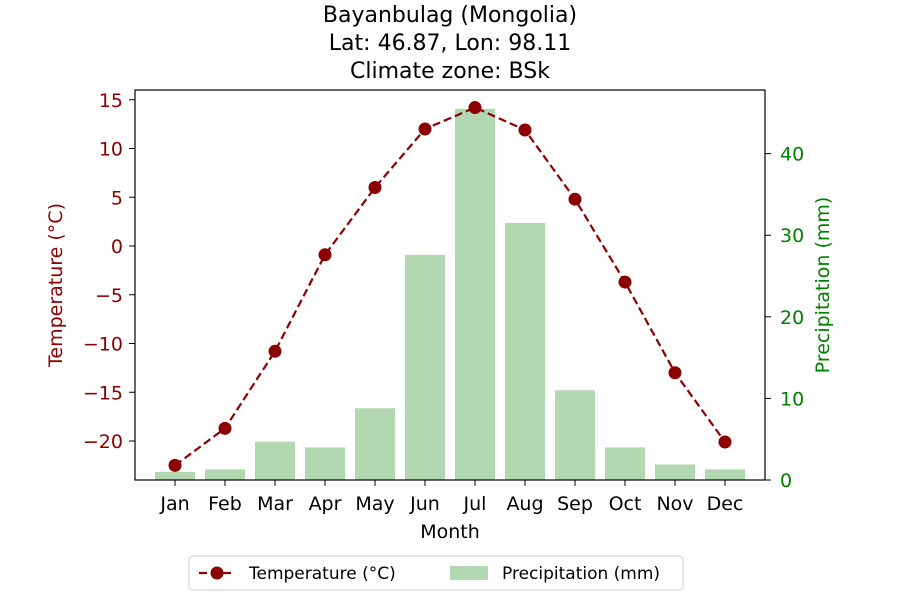 The image size is (900, 604). What do you see at coordinates (792, 399) in the screenshot?
I see `right-tick-label: 10` at bounding box center [792, 399].